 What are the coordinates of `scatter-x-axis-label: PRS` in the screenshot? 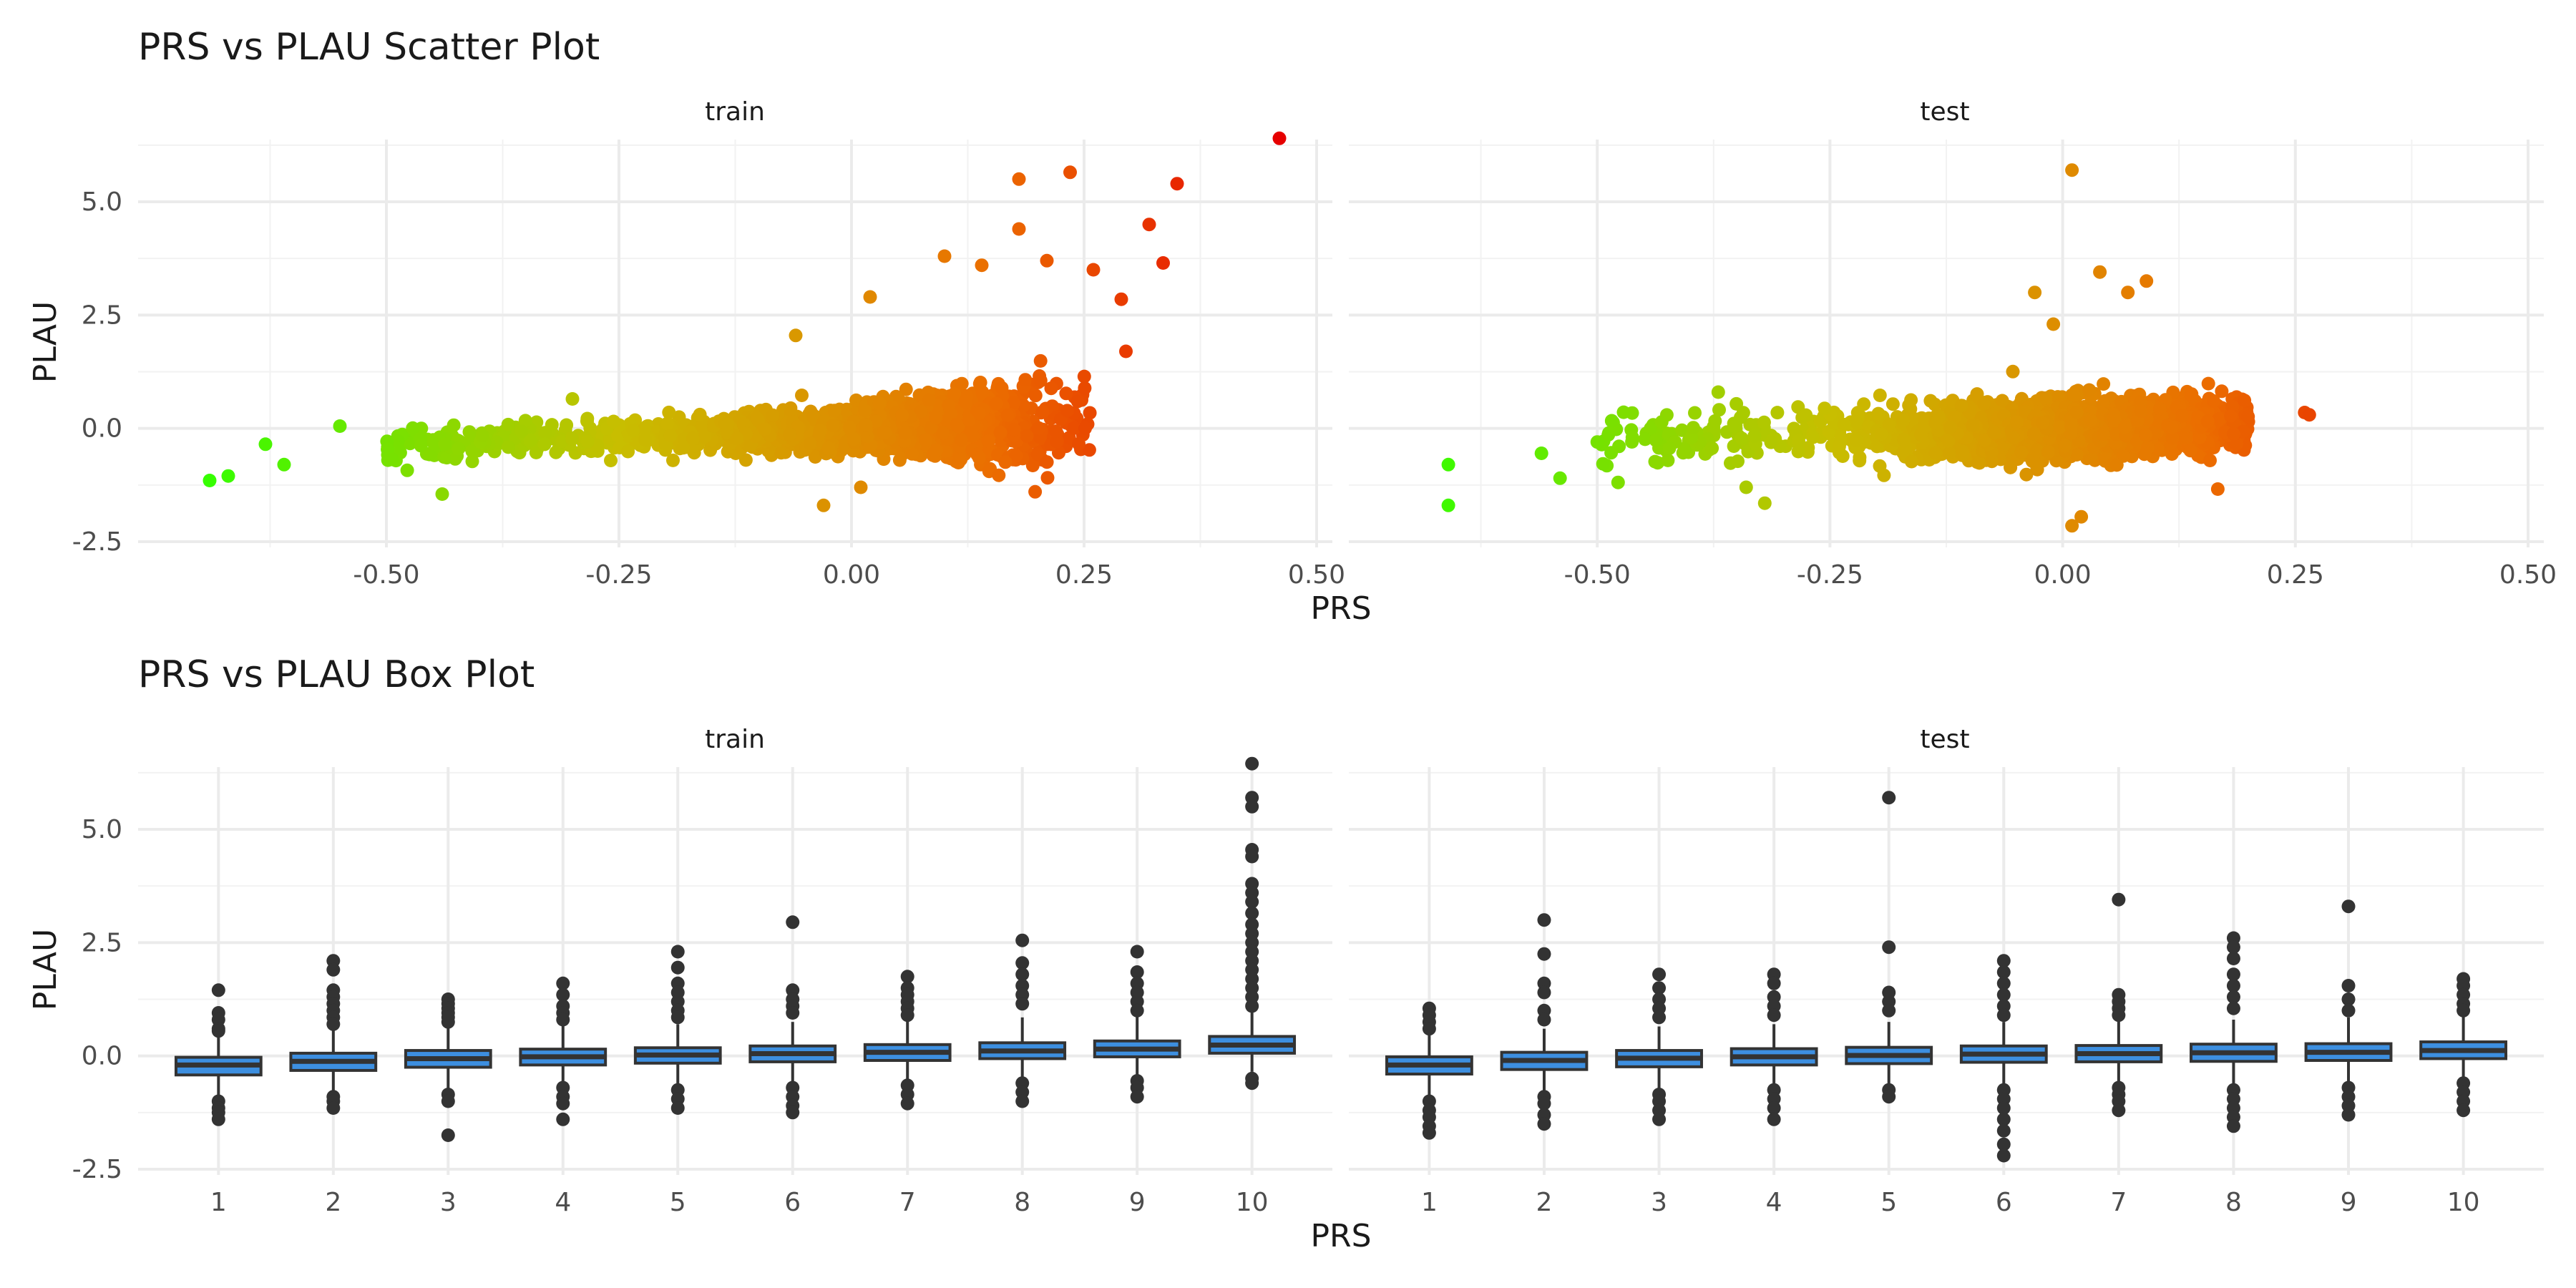 It's located at (1340, 608).